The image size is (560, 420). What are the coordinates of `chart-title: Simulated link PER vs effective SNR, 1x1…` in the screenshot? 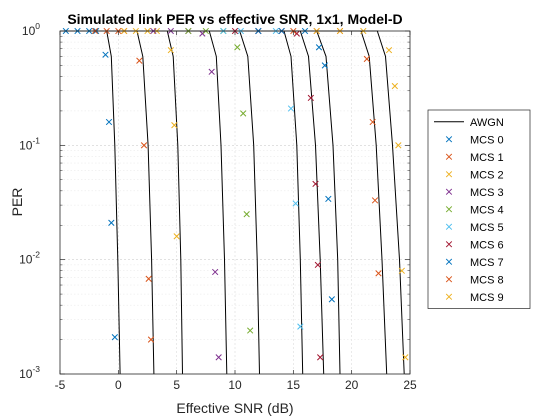 It's located at (234, 19).